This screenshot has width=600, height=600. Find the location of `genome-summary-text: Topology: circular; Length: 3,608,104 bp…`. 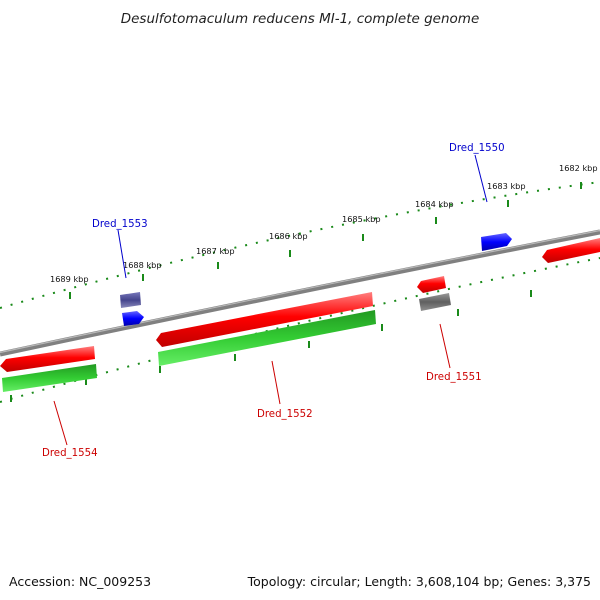

genome-summary-text: Topology: circular; Length: 3,608,104 bp… is located at coordinates (419, 581).